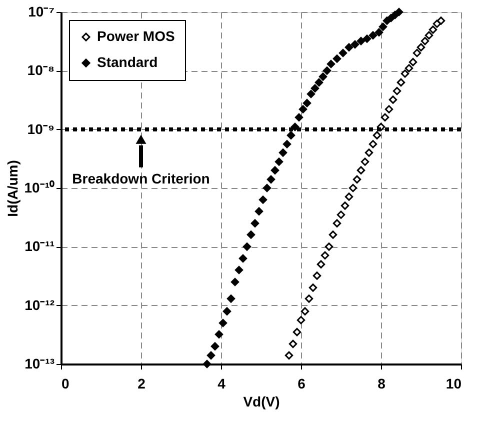 Image resolution: width=493 pixels, height=434 pixels. I want to click on x-tick-label: 10, so click(454, 384).